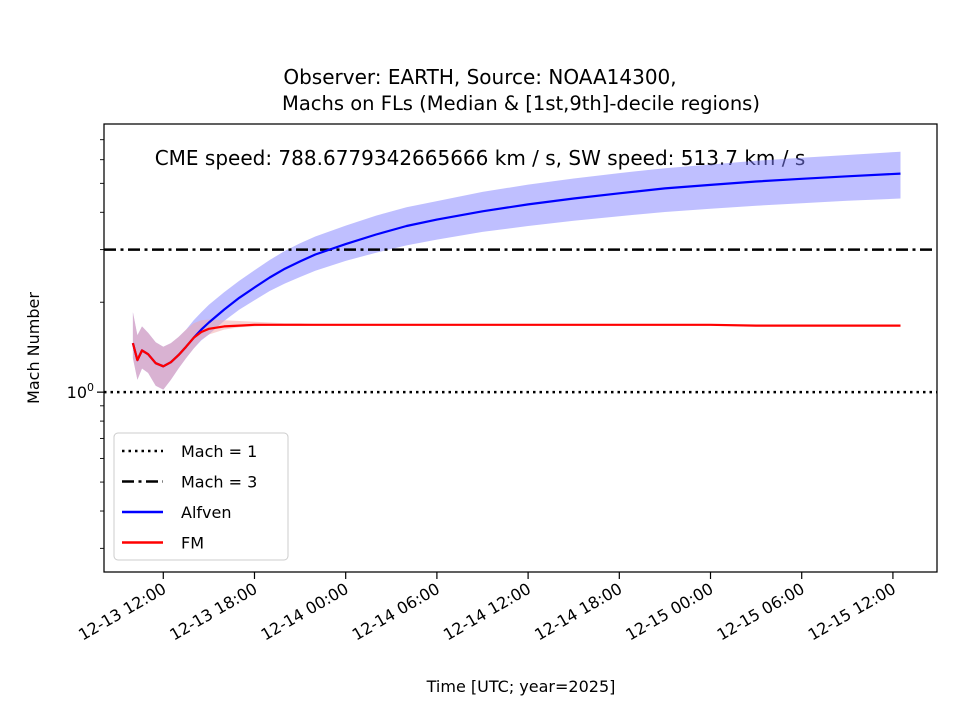 The height and width of the screenshot is (720, 960). What do you see at coordinates (516, 345) in the screenshot?
I see `series-line-fm` at bounding box center [516, 345].